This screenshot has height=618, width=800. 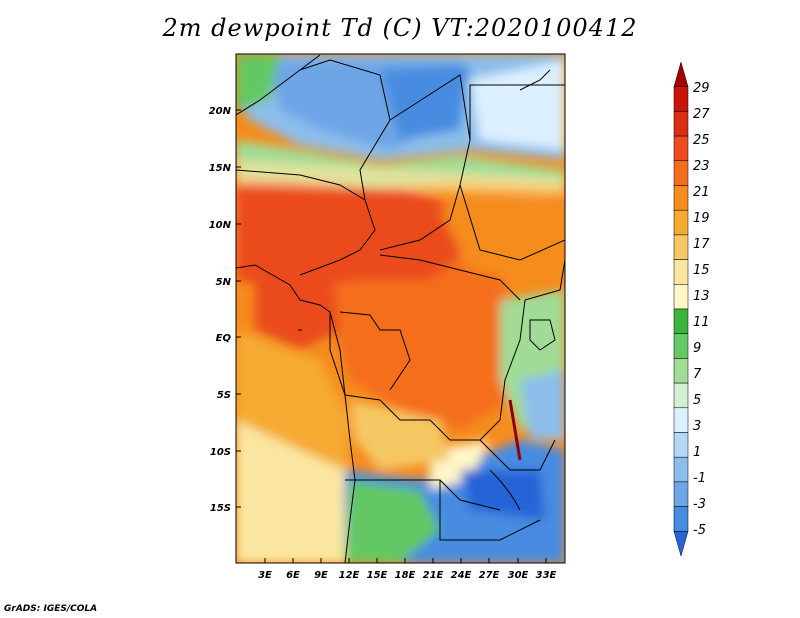 What do you see at coordinates (375, 351) in the screenshot?
I see `border-congo` at bounding box center [375, 351].